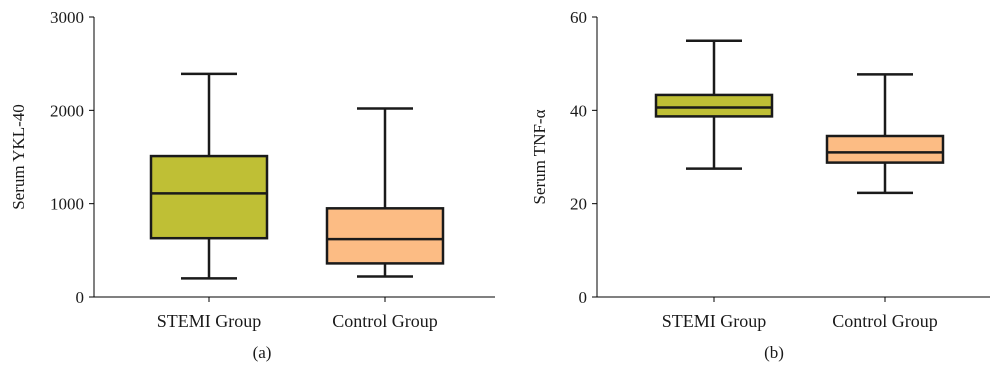 The image size is (995, 372). Describe the element at coordinates (578, 204) in the screenshot. I see `y-tick-label: 20` at that location.